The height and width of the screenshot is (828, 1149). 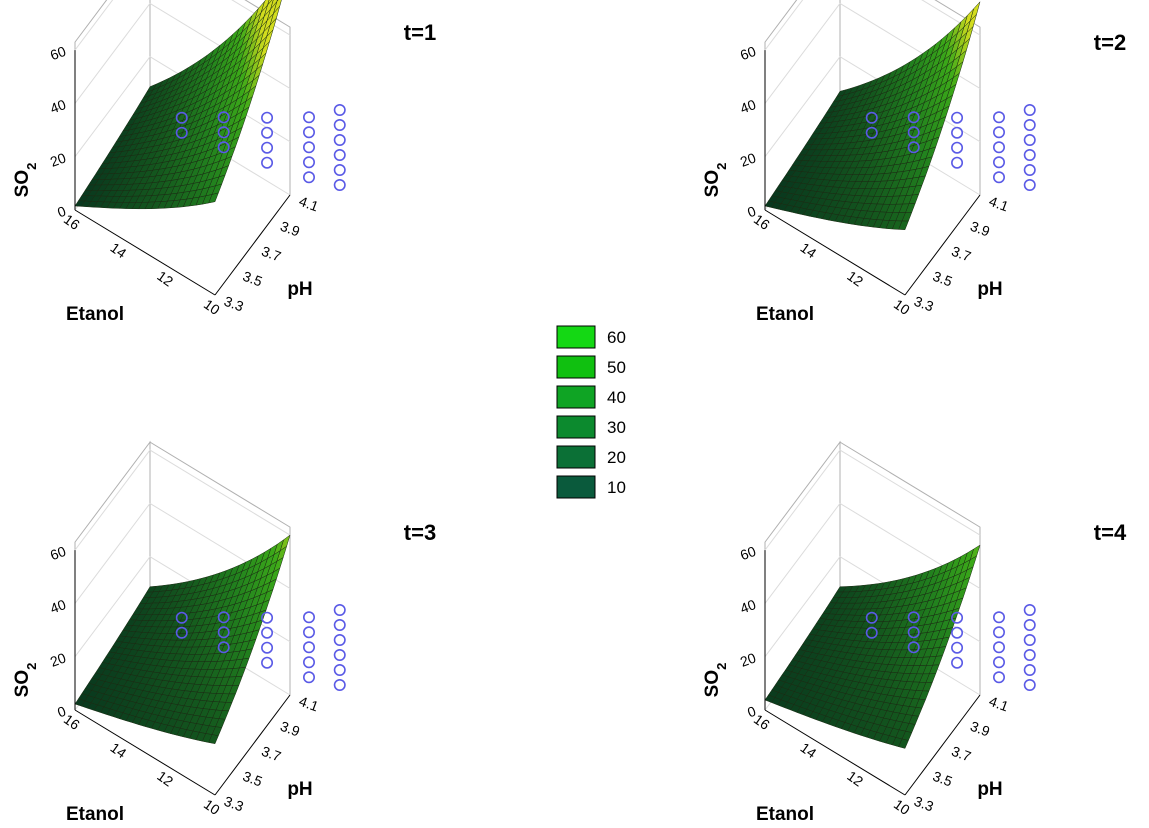 What do you see at coordinates (591, 412) in the screenshot?
I see `legend: 60 50 40 30 20 10` at bounding box center [591, 412].